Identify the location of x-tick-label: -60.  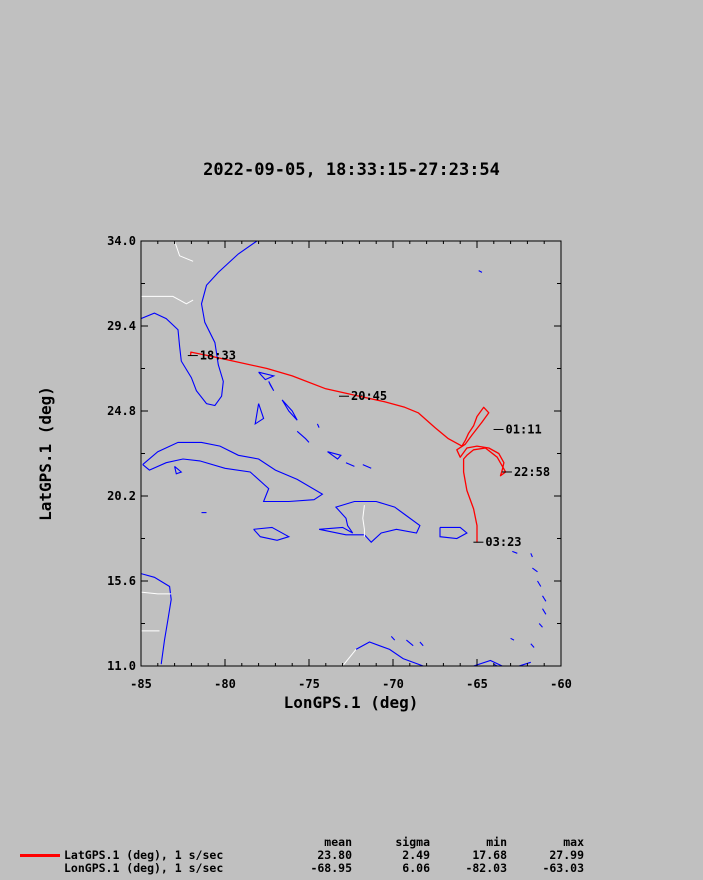
(561, 684).